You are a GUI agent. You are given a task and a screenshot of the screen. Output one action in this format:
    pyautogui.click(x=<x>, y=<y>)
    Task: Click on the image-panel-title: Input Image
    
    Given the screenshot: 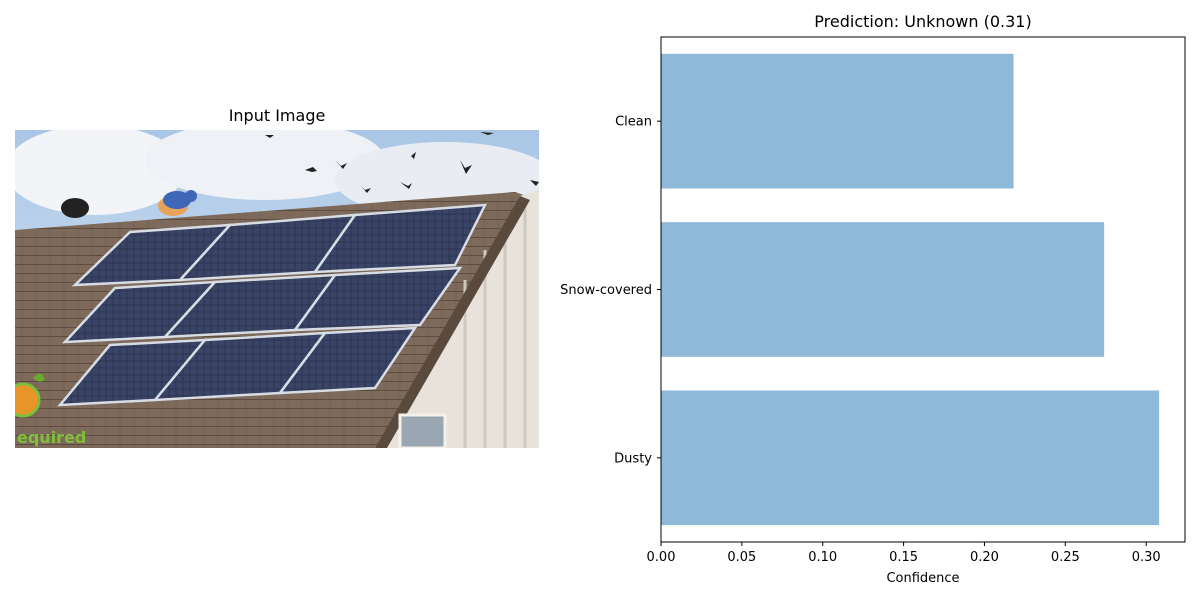 What is the action you would take?
    pyautogui.click(x=277, y=115)
    